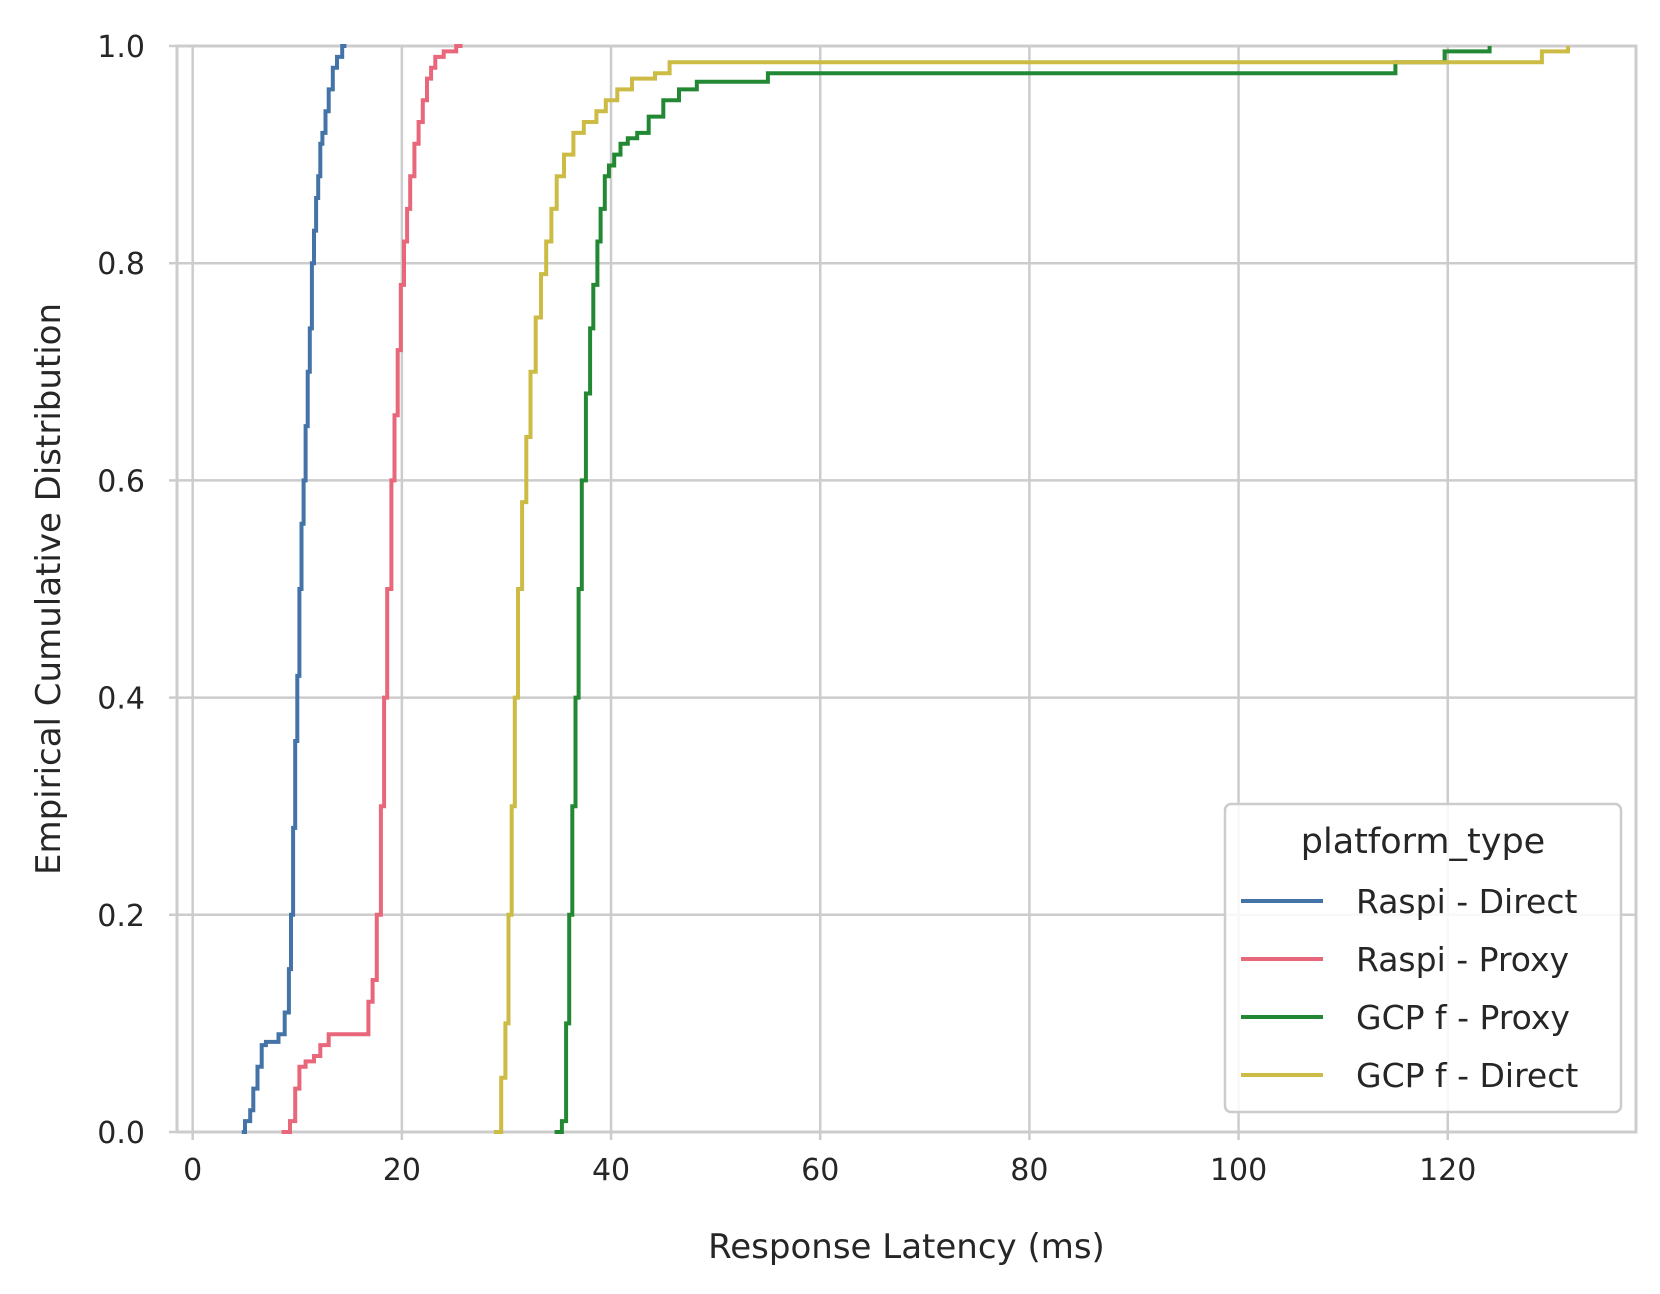  I want to click on legend-title: platform_type, so click(1423, 842).